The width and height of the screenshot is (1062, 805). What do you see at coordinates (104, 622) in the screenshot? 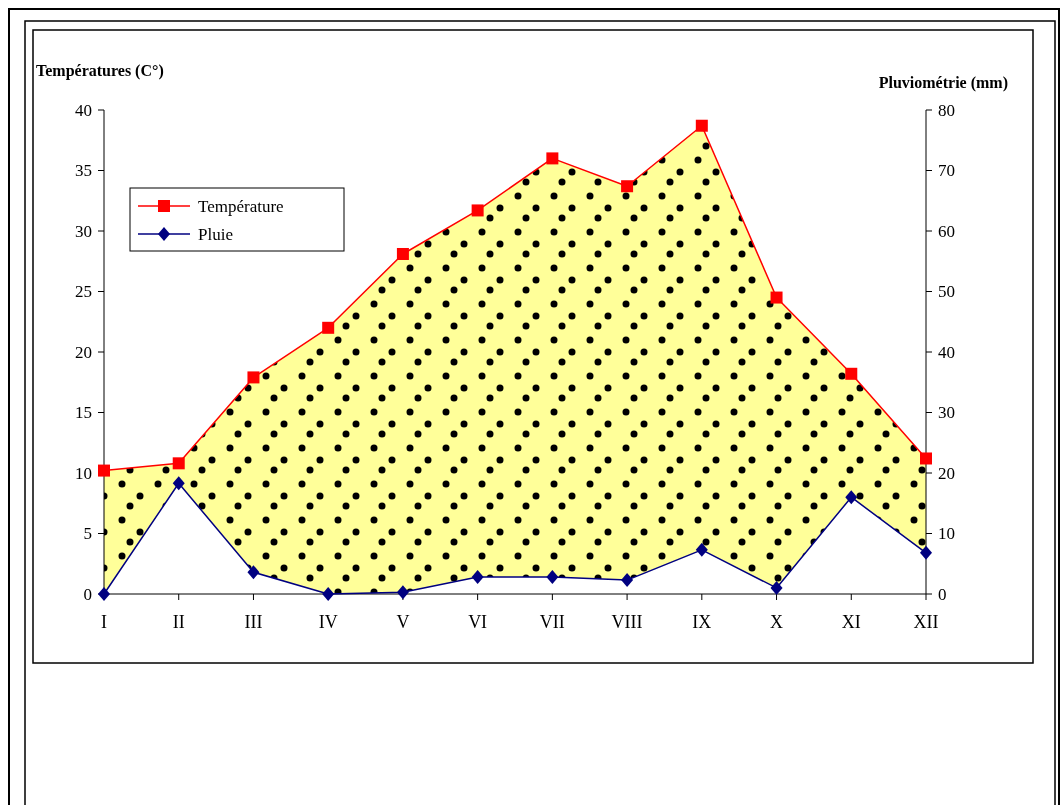
I see `x-tick-label: I` at bounding box center [104, 622].